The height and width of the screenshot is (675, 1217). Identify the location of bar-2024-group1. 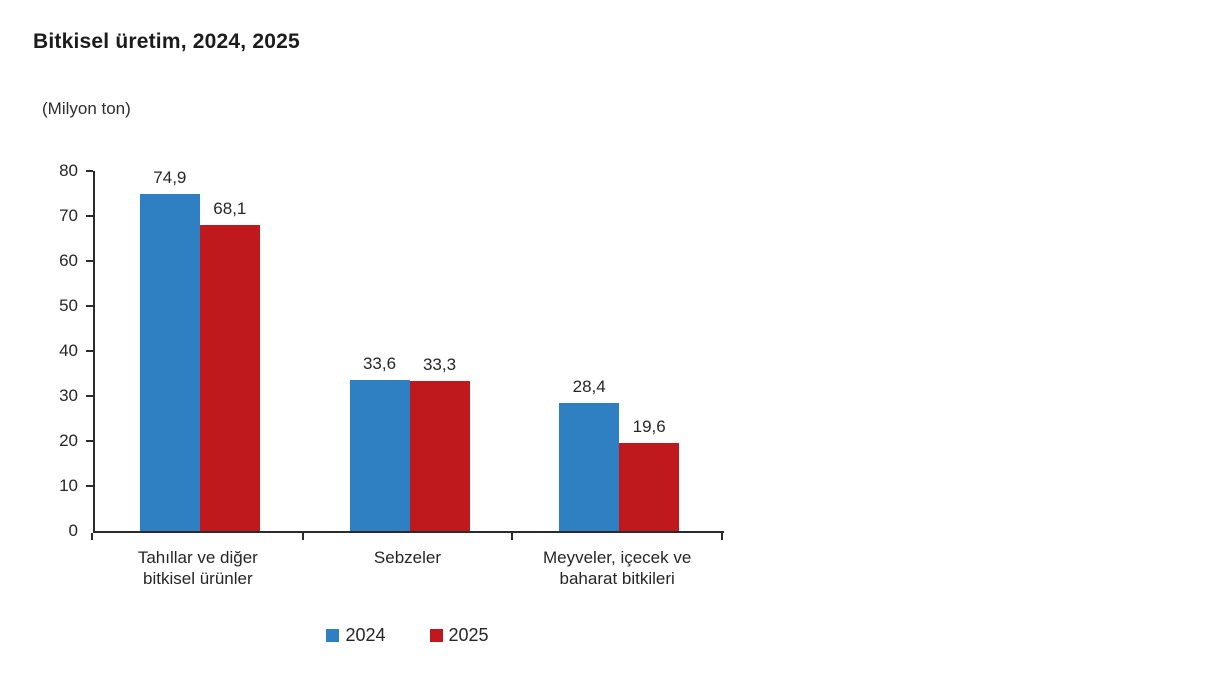
(169, 362).